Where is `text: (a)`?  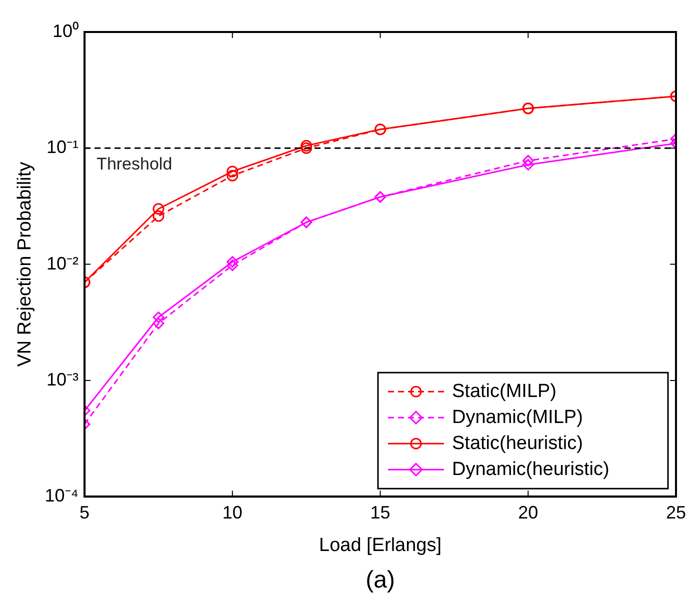 text: (a) is located at coordinates (380, 580).